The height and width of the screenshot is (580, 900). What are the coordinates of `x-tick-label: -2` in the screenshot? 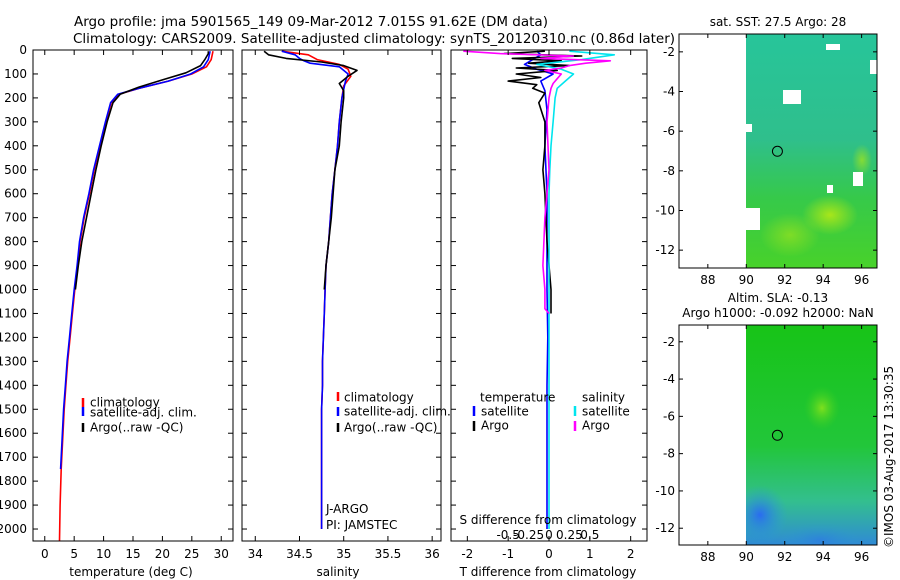 It's located at (467, 554).